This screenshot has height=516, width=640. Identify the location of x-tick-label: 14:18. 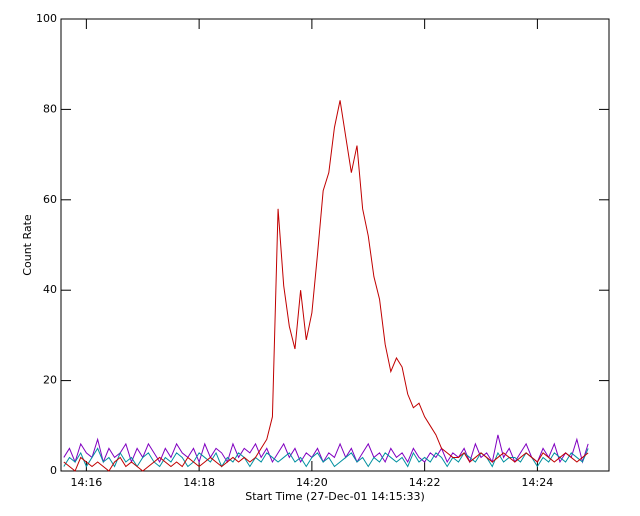
(199, 482).